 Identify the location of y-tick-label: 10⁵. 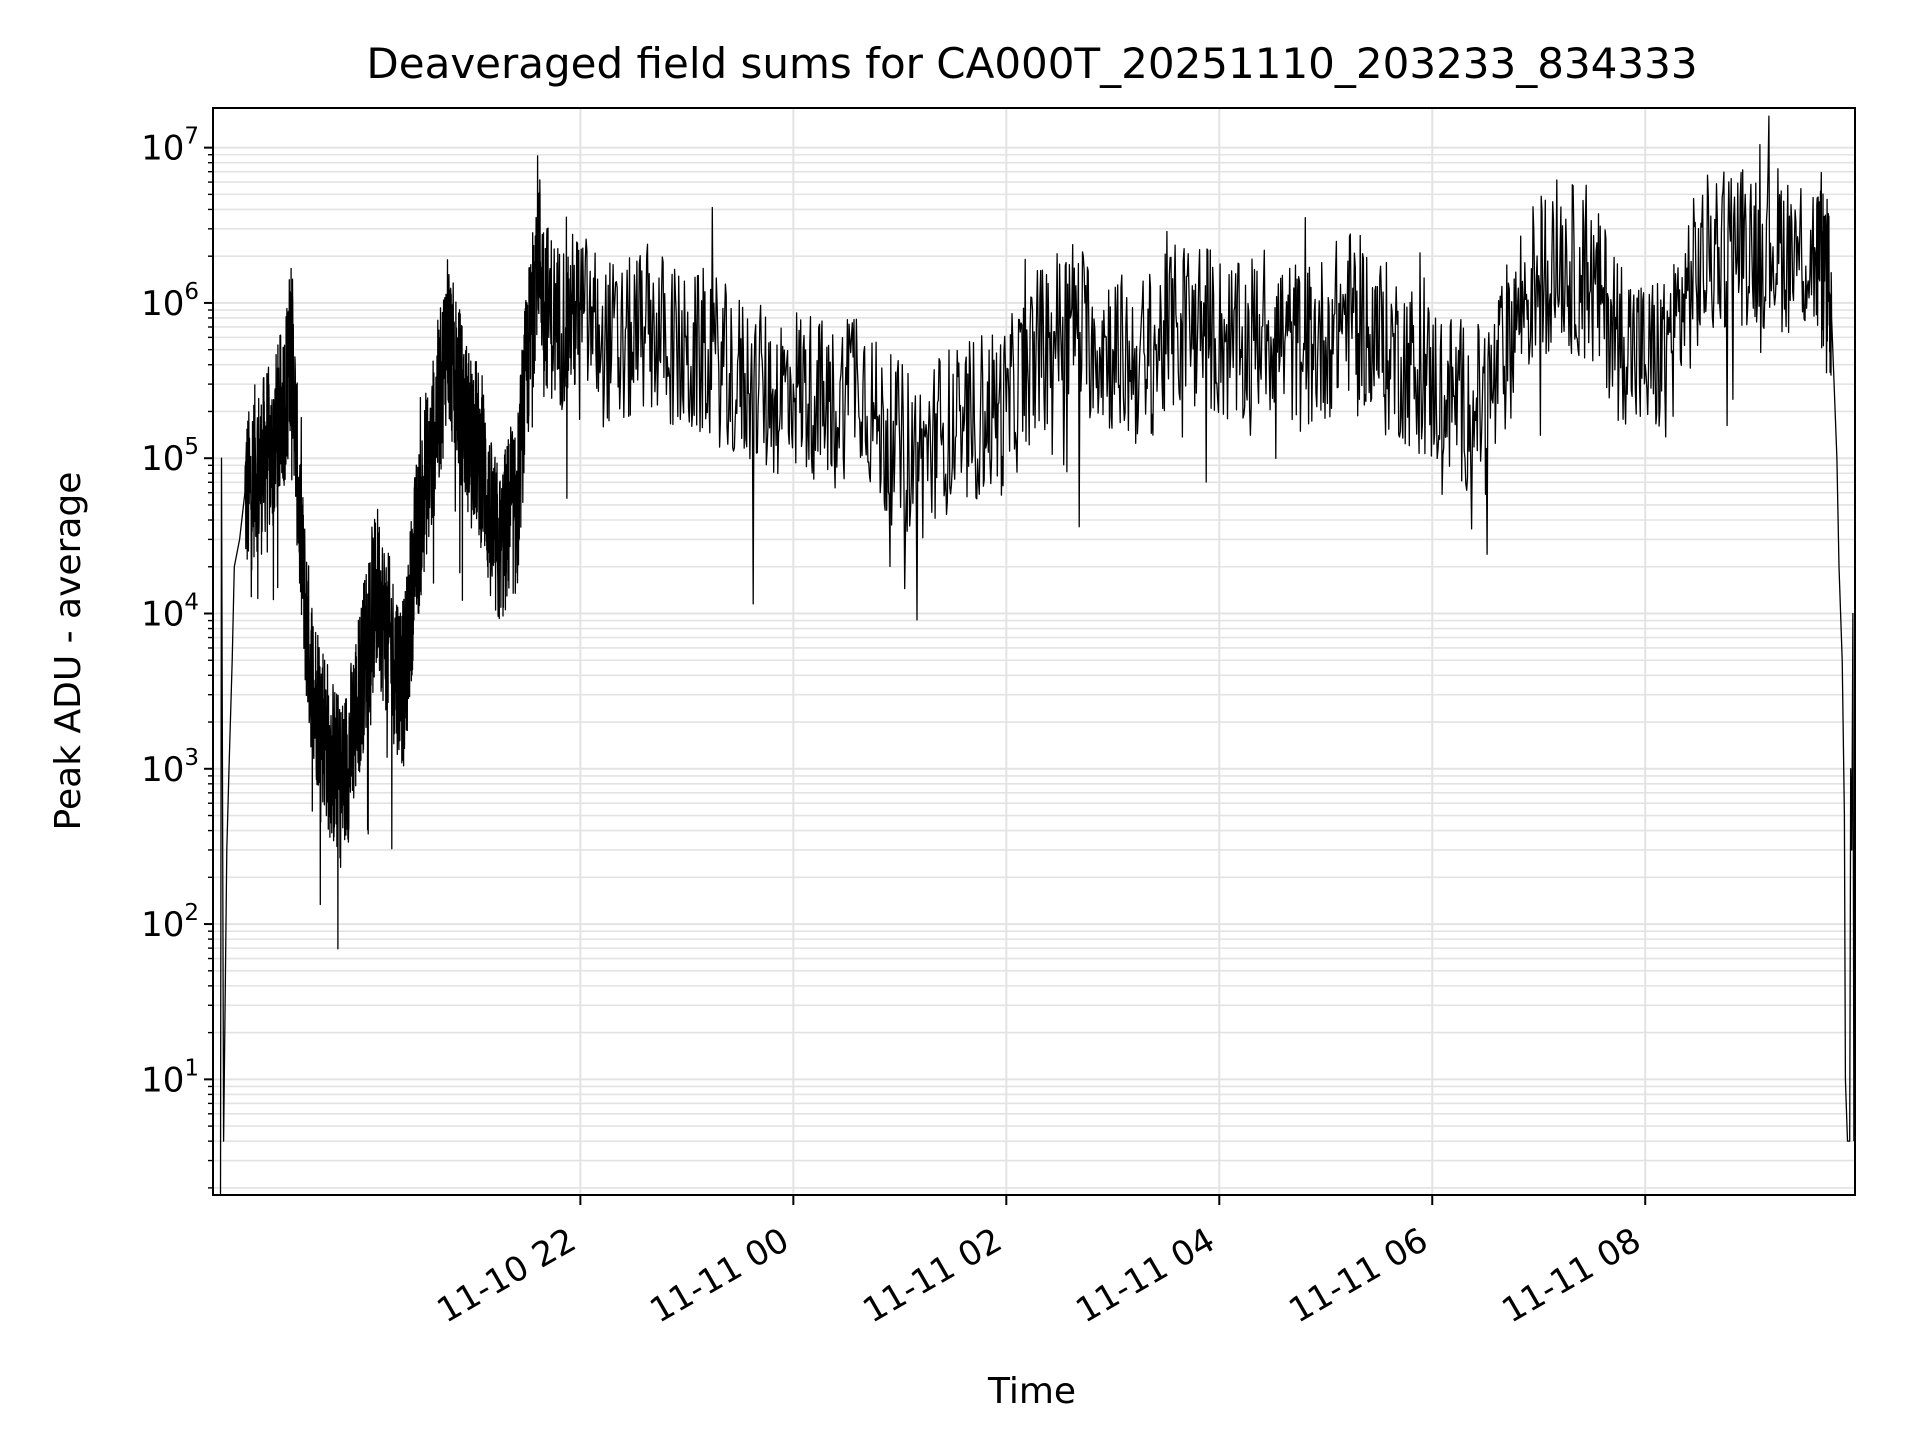
(170, 456).